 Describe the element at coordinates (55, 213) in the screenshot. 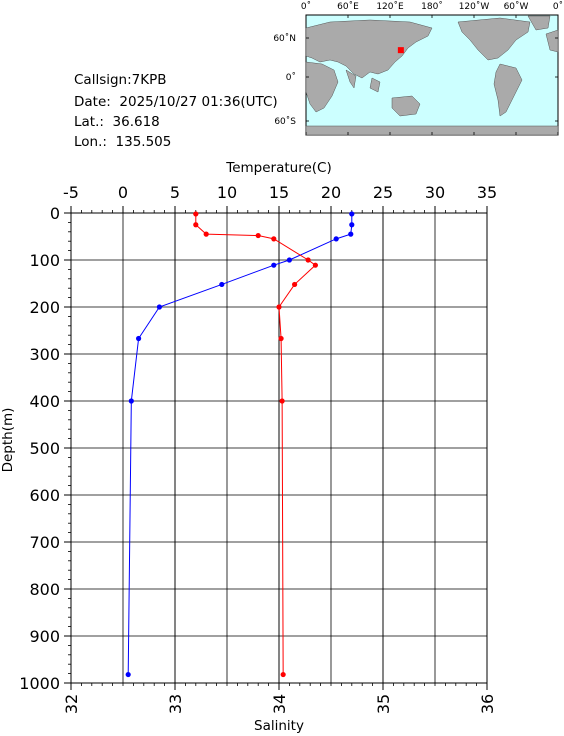

I see `depth-tick-label: 0` at that location.